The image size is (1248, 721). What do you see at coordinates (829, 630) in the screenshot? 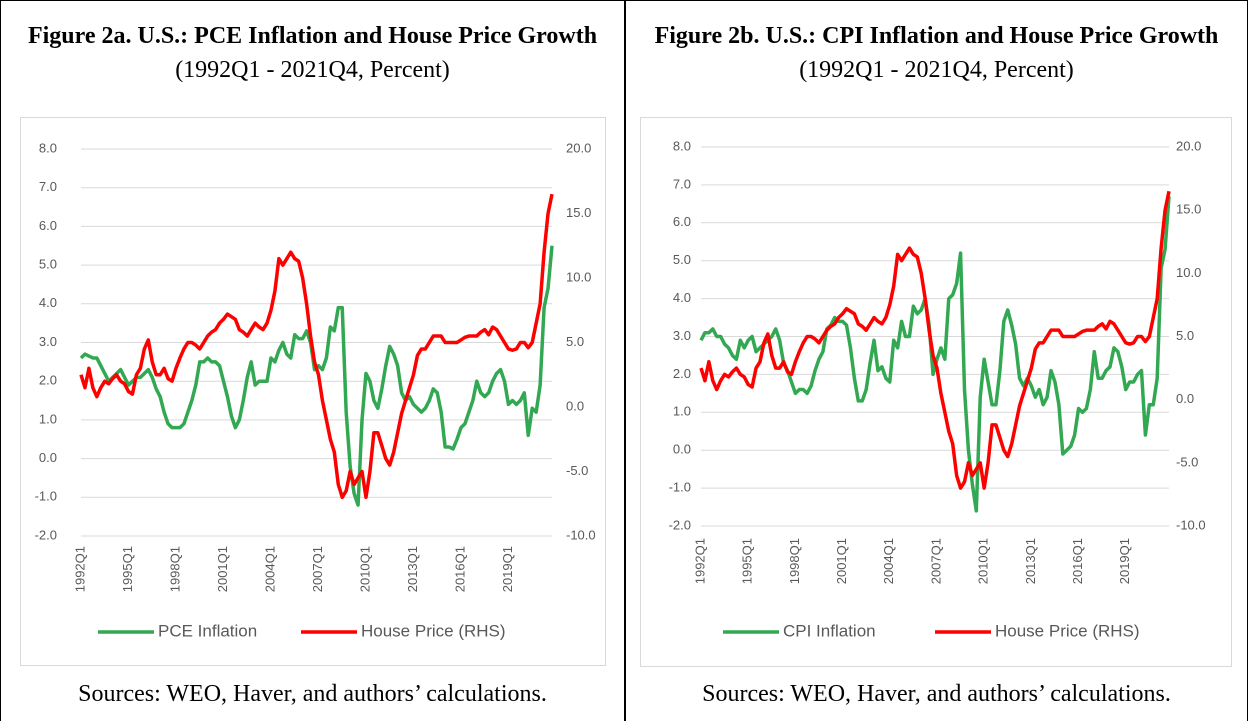
I see `legend-label: CPI Inflation` at bounding box center [829, 630].